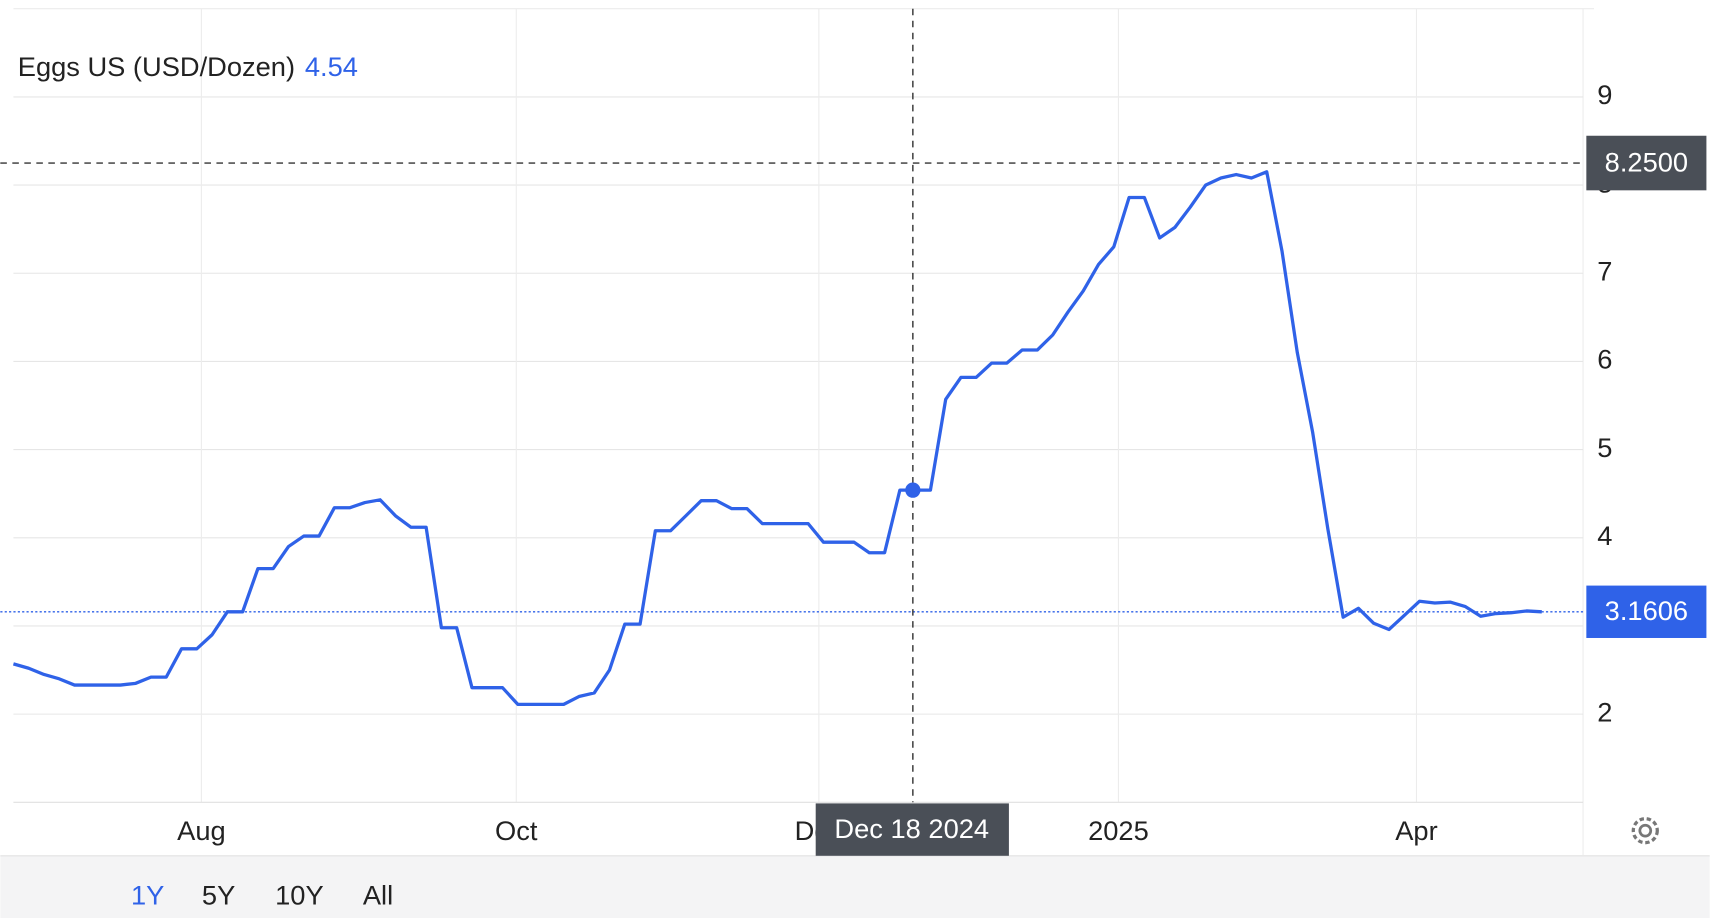  I want to click on last-price-badge, so click(1646, 611).